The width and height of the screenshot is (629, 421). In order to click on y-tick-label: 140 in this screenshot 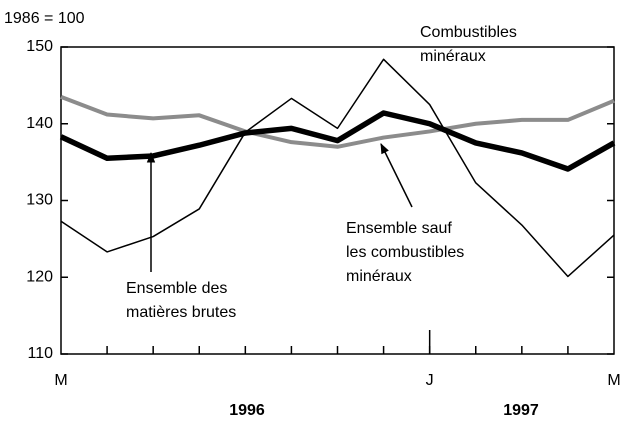, I will do `click(39, 123)`.